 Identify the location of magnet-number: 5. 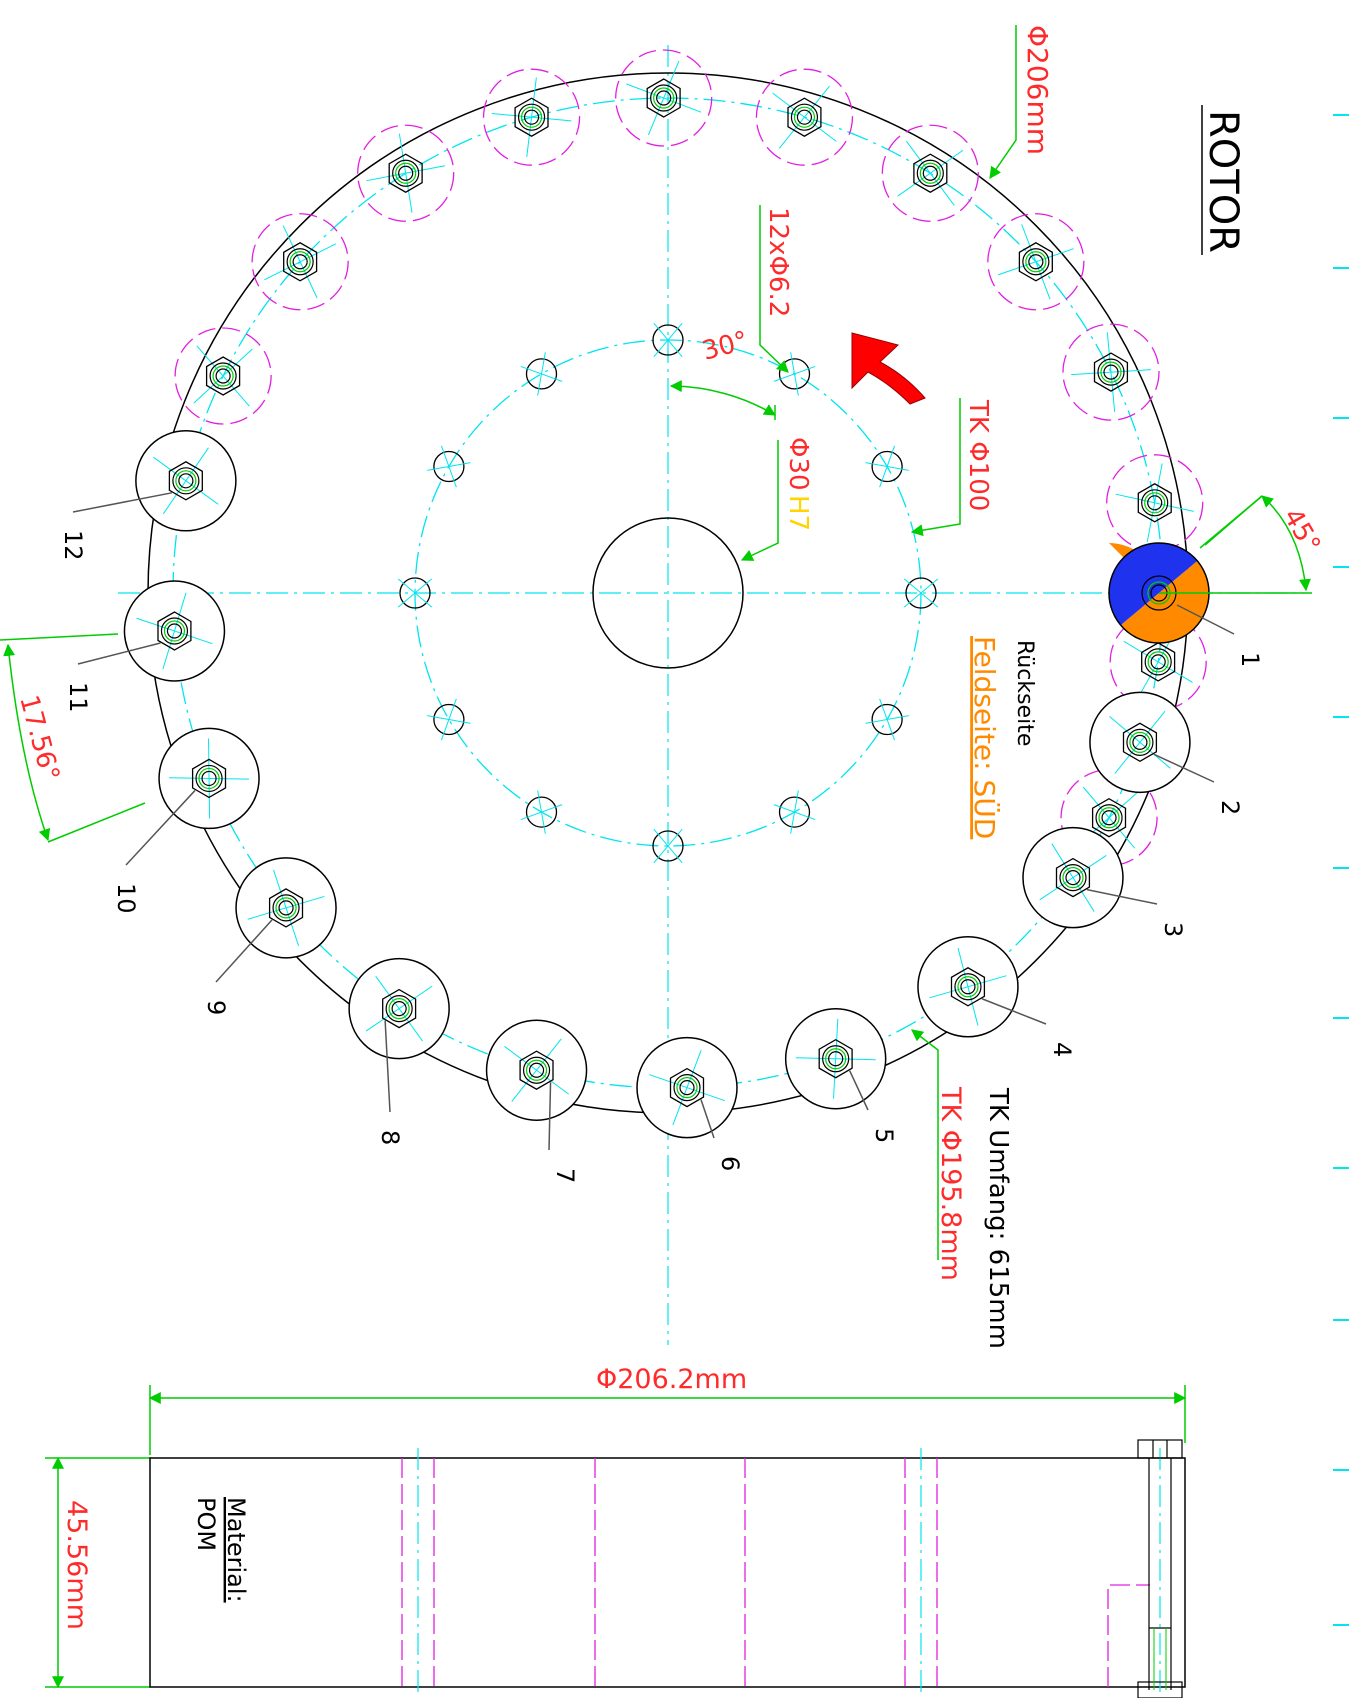
(884, 1135).